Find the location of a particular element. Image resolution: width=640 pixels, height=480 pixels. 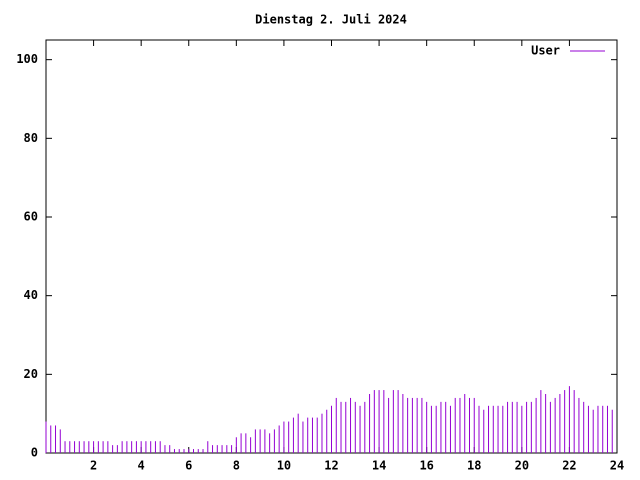

x-tick-label: 18 is located at coordinates (474, 466).